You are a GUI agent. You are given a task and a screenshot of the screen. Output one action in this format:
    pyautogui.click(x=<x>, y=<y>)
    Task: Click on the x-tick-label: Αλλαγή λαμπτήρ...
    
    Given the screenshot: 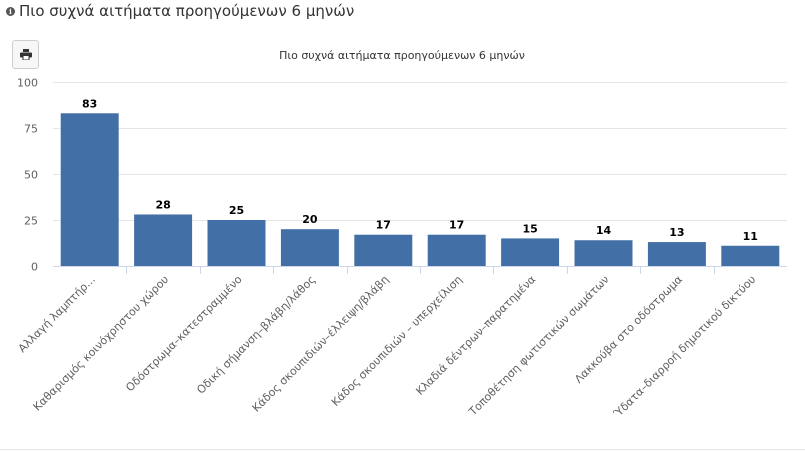 What is the action you would take?
    pyautogui.click(x=57, y=314)
    